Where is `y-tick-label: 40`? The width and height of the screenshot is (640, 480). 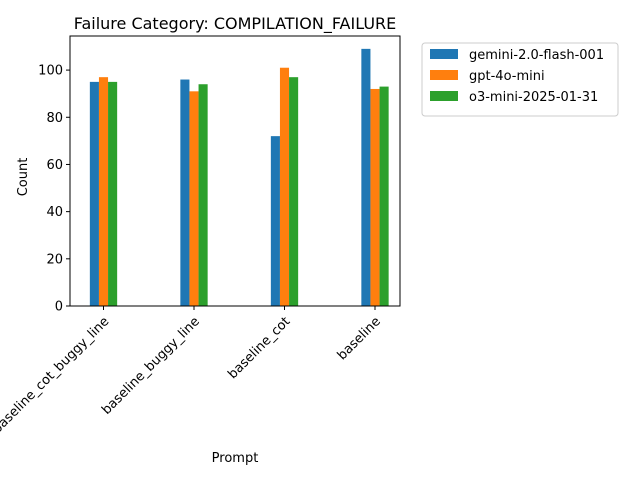
y-tick-label: 40 is located at coordinates (54, 212).